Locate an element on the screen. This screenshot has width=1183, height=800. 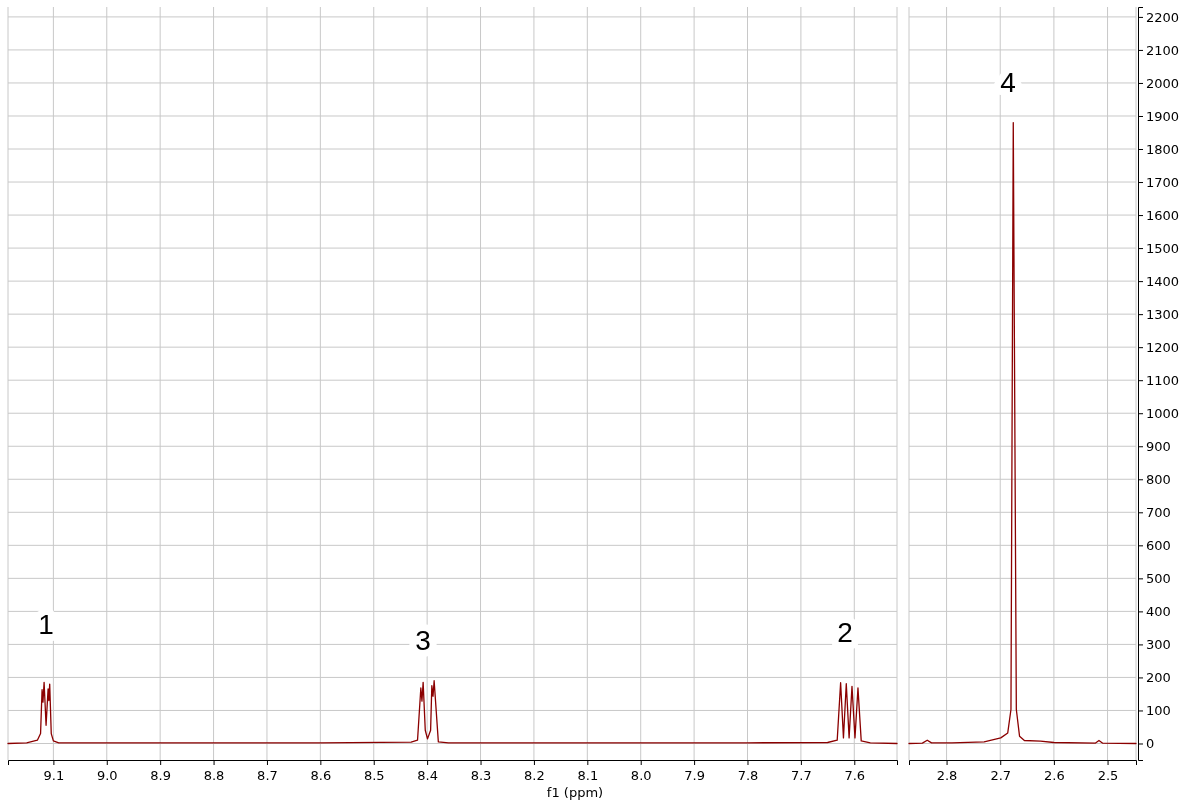
x-tick-label: 8.1 is located at coordinates (588, 775).